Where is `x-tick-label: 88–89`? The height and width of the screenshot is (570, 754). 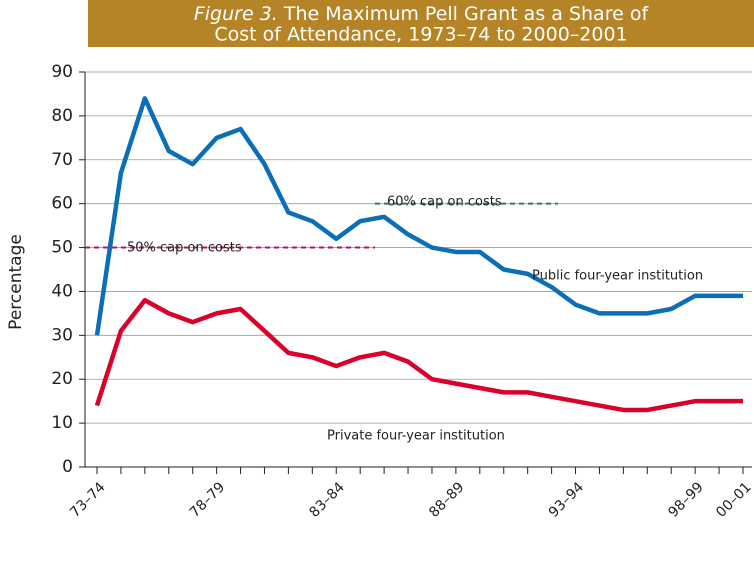 x-tick-label: 88–89 is located at coordinates (446, 499).